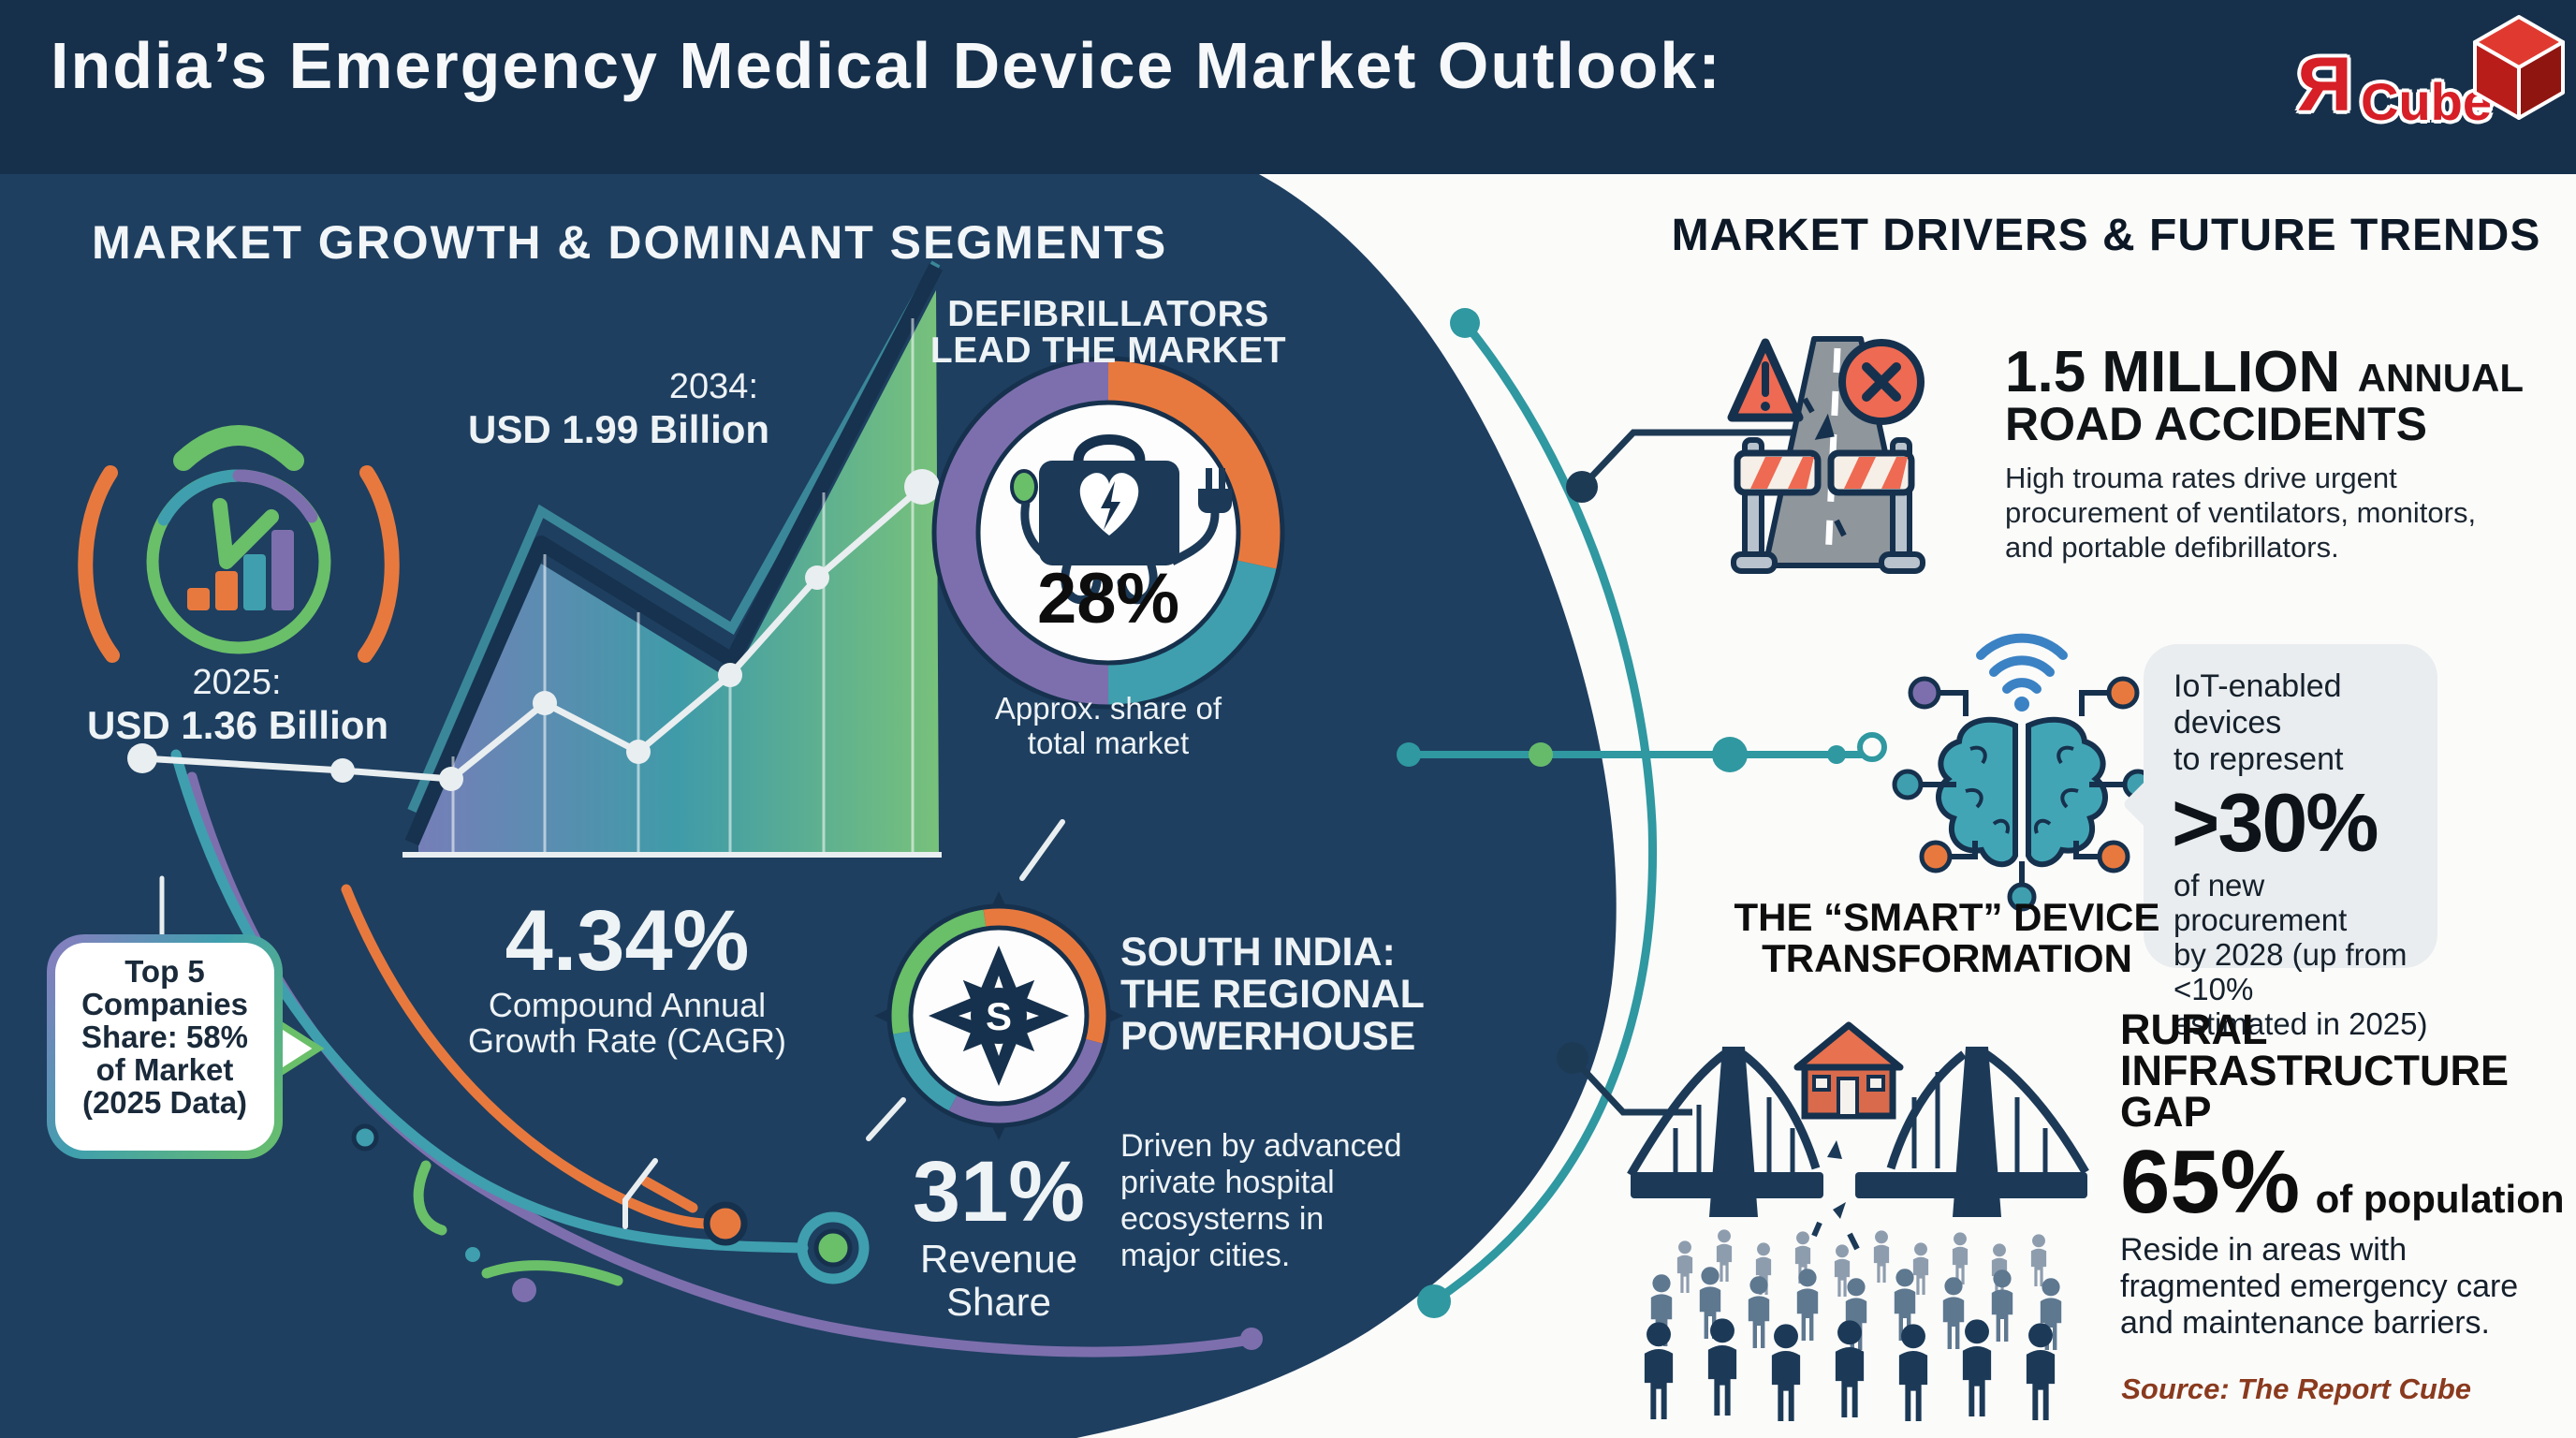 This screenshot has width=2576, height=1438. Describe the element at coordinates (1222, 1219) in the screenshot. I see `south-body-3: ecosysterns in` at that location.